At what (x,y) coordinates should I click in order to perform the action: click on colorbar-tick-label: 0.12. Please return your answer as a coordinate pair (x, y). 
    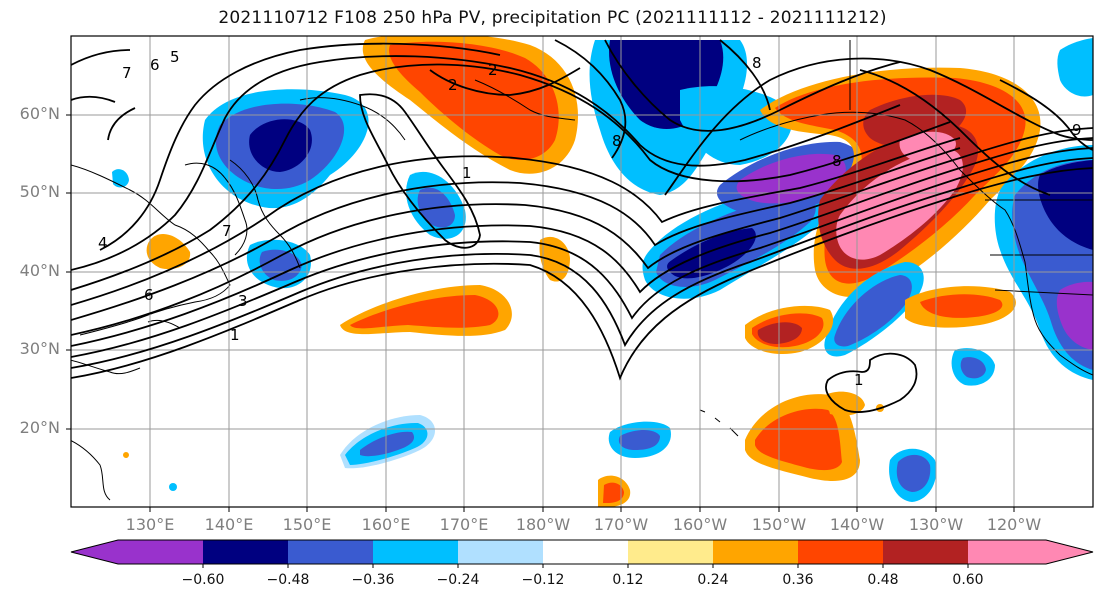
    Looking at the image, I should click on (628, 580).